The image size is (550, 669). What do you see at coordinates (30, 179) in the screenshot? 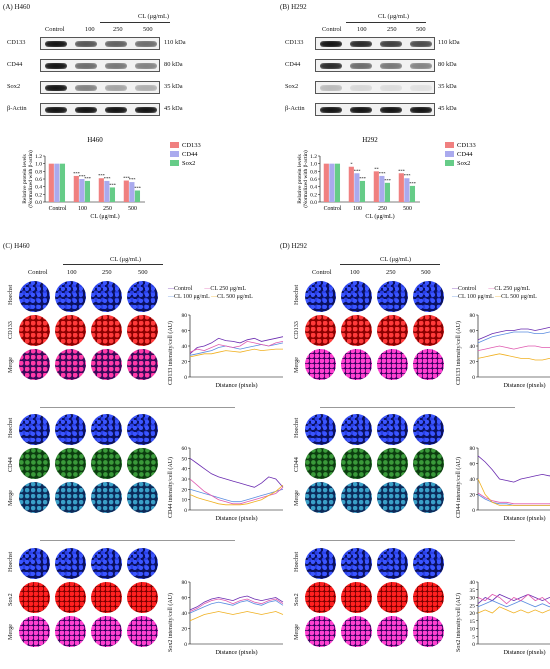
I see `y-axis-label: (Normalized with β-actin)` at bounding box center [30, 179].